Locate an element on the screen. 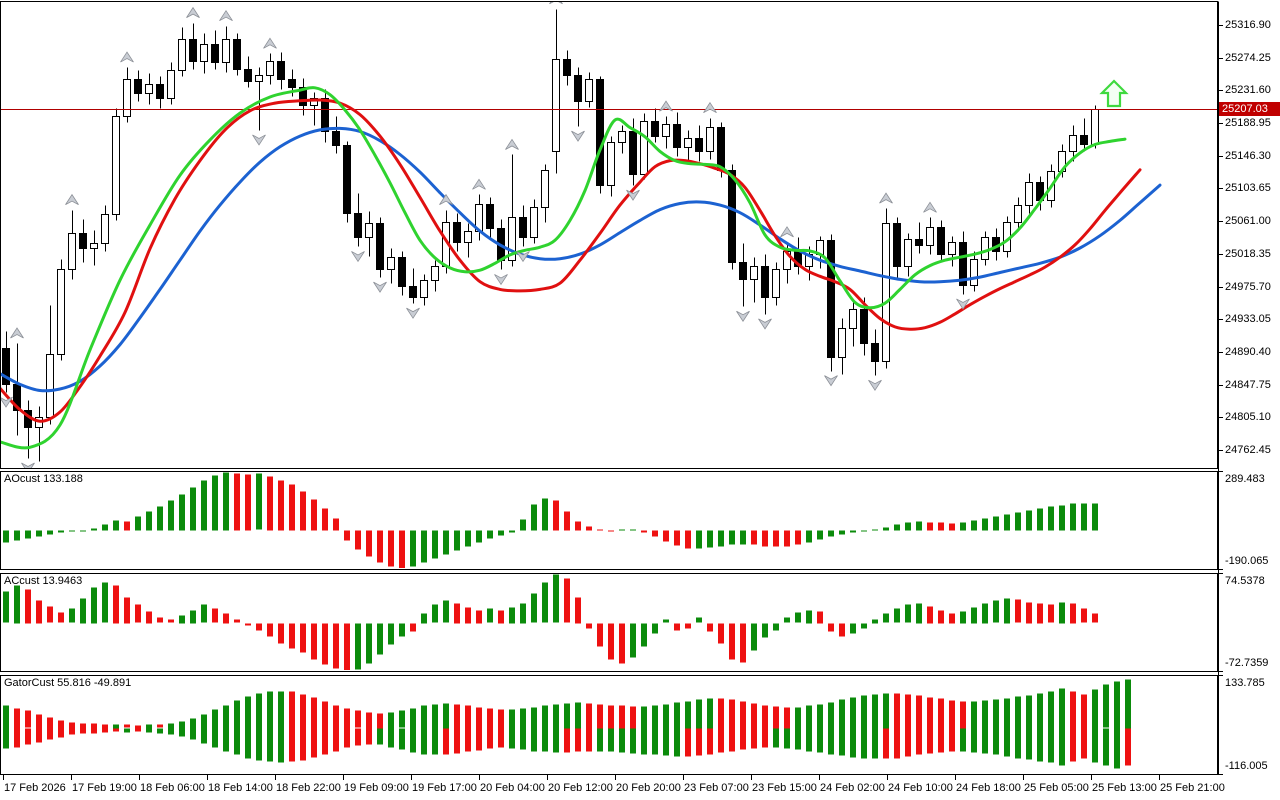  indicator-panel-gatorcust is located at coordinates (567, 724).